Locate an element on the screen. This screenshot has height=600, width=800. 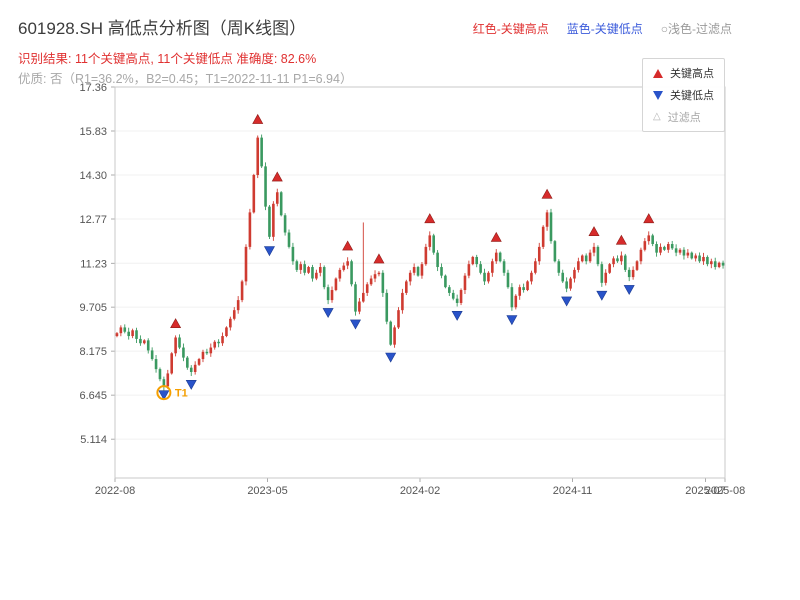
header-legend-filtered: ○浅色-过滤点 is located at coordinates (696, 29).